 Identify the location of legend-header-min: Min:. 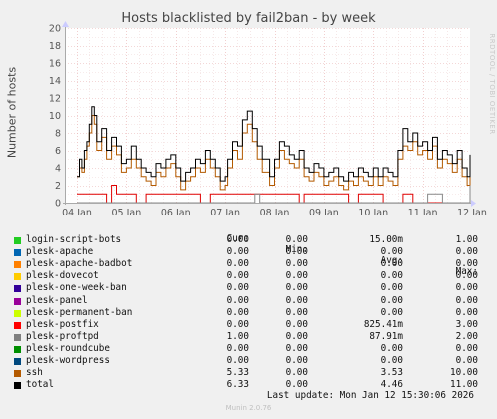
(296, 249).